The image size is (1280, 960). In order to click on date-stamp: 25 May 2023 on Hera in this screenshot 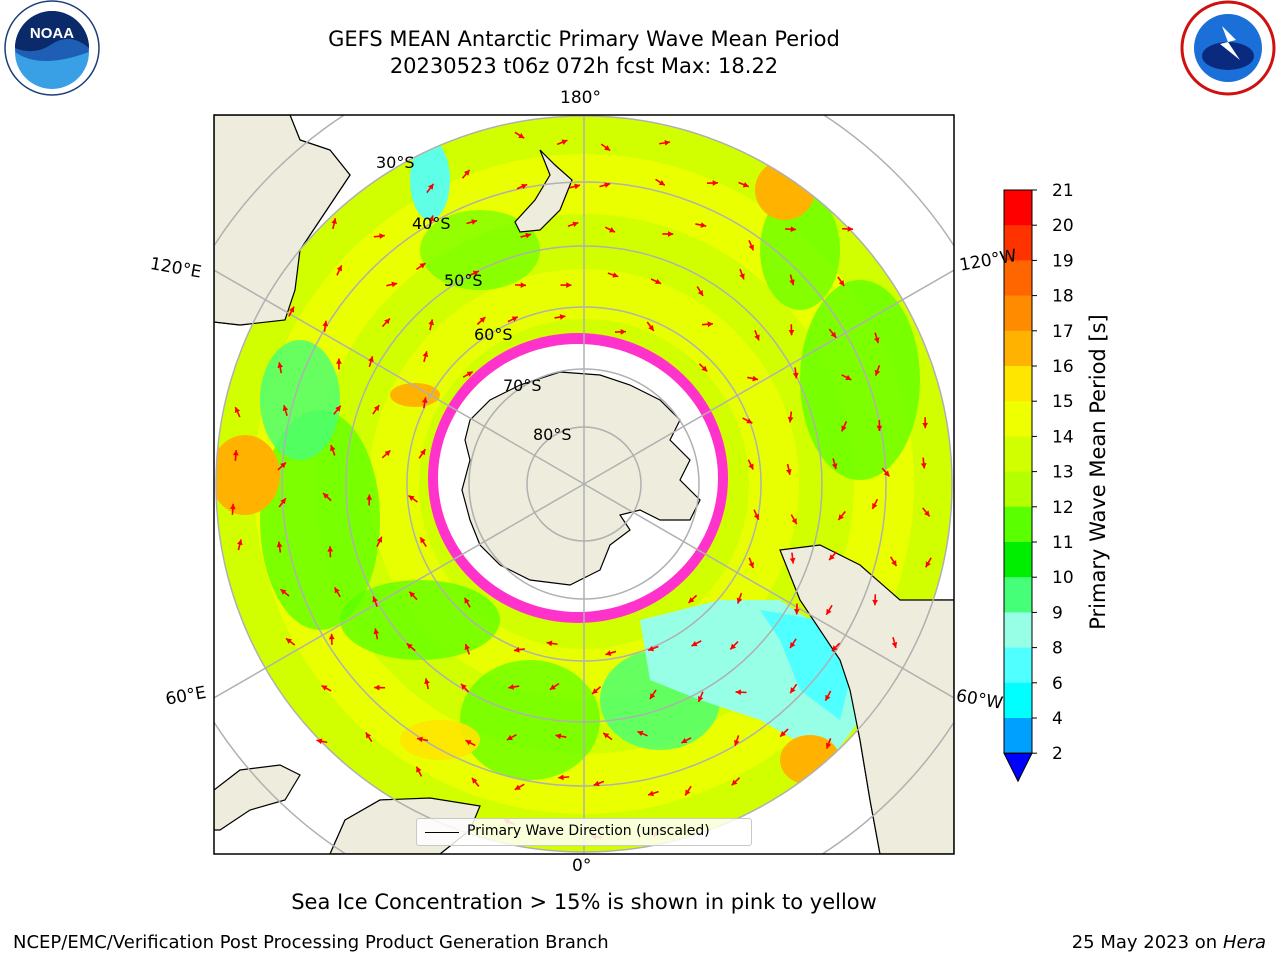, I will do `click(1169, 942)`.